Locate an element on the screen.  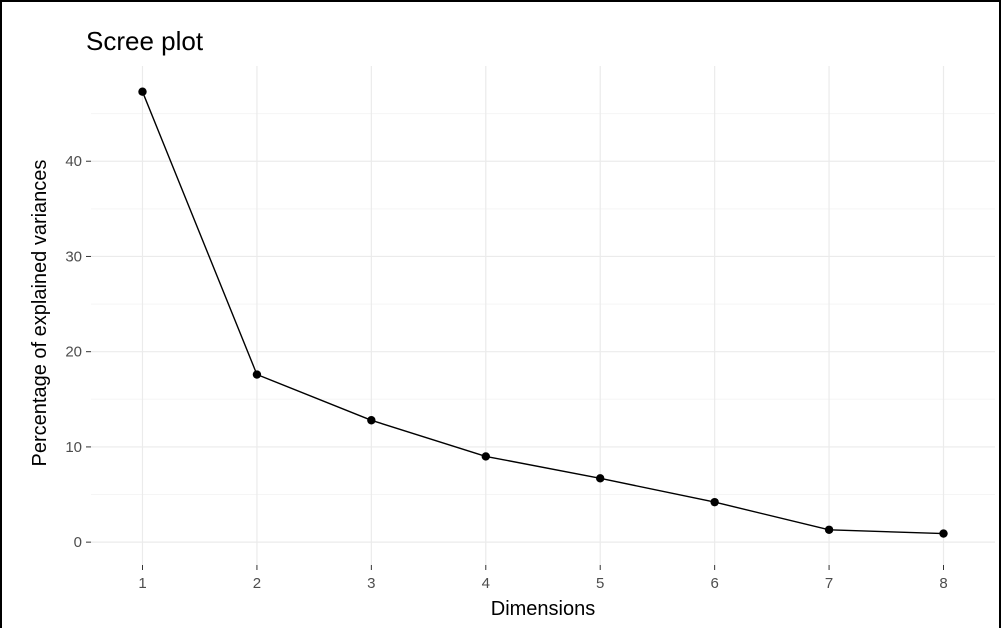
x-tick-label: 3 is located at coordinates (371, 583).